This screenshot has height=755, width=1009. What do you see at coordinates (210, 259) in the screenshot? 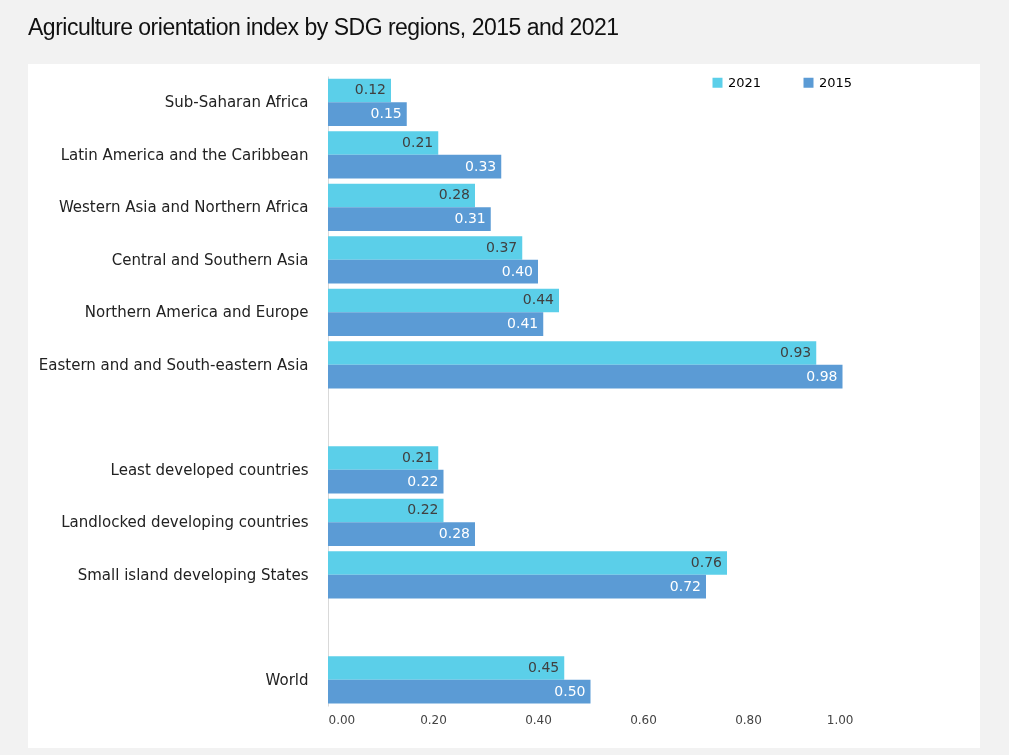
I see `y-tick-label: Central and Southern Asia` at bounding box center [210, 259].